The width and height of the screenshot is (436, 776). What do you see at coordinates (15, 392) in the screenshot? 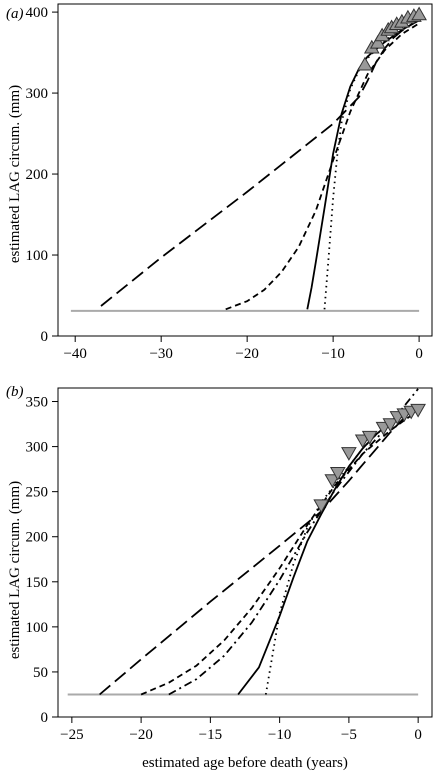
I see `panel-b-label: (b)` at bounding box center [15, 392].